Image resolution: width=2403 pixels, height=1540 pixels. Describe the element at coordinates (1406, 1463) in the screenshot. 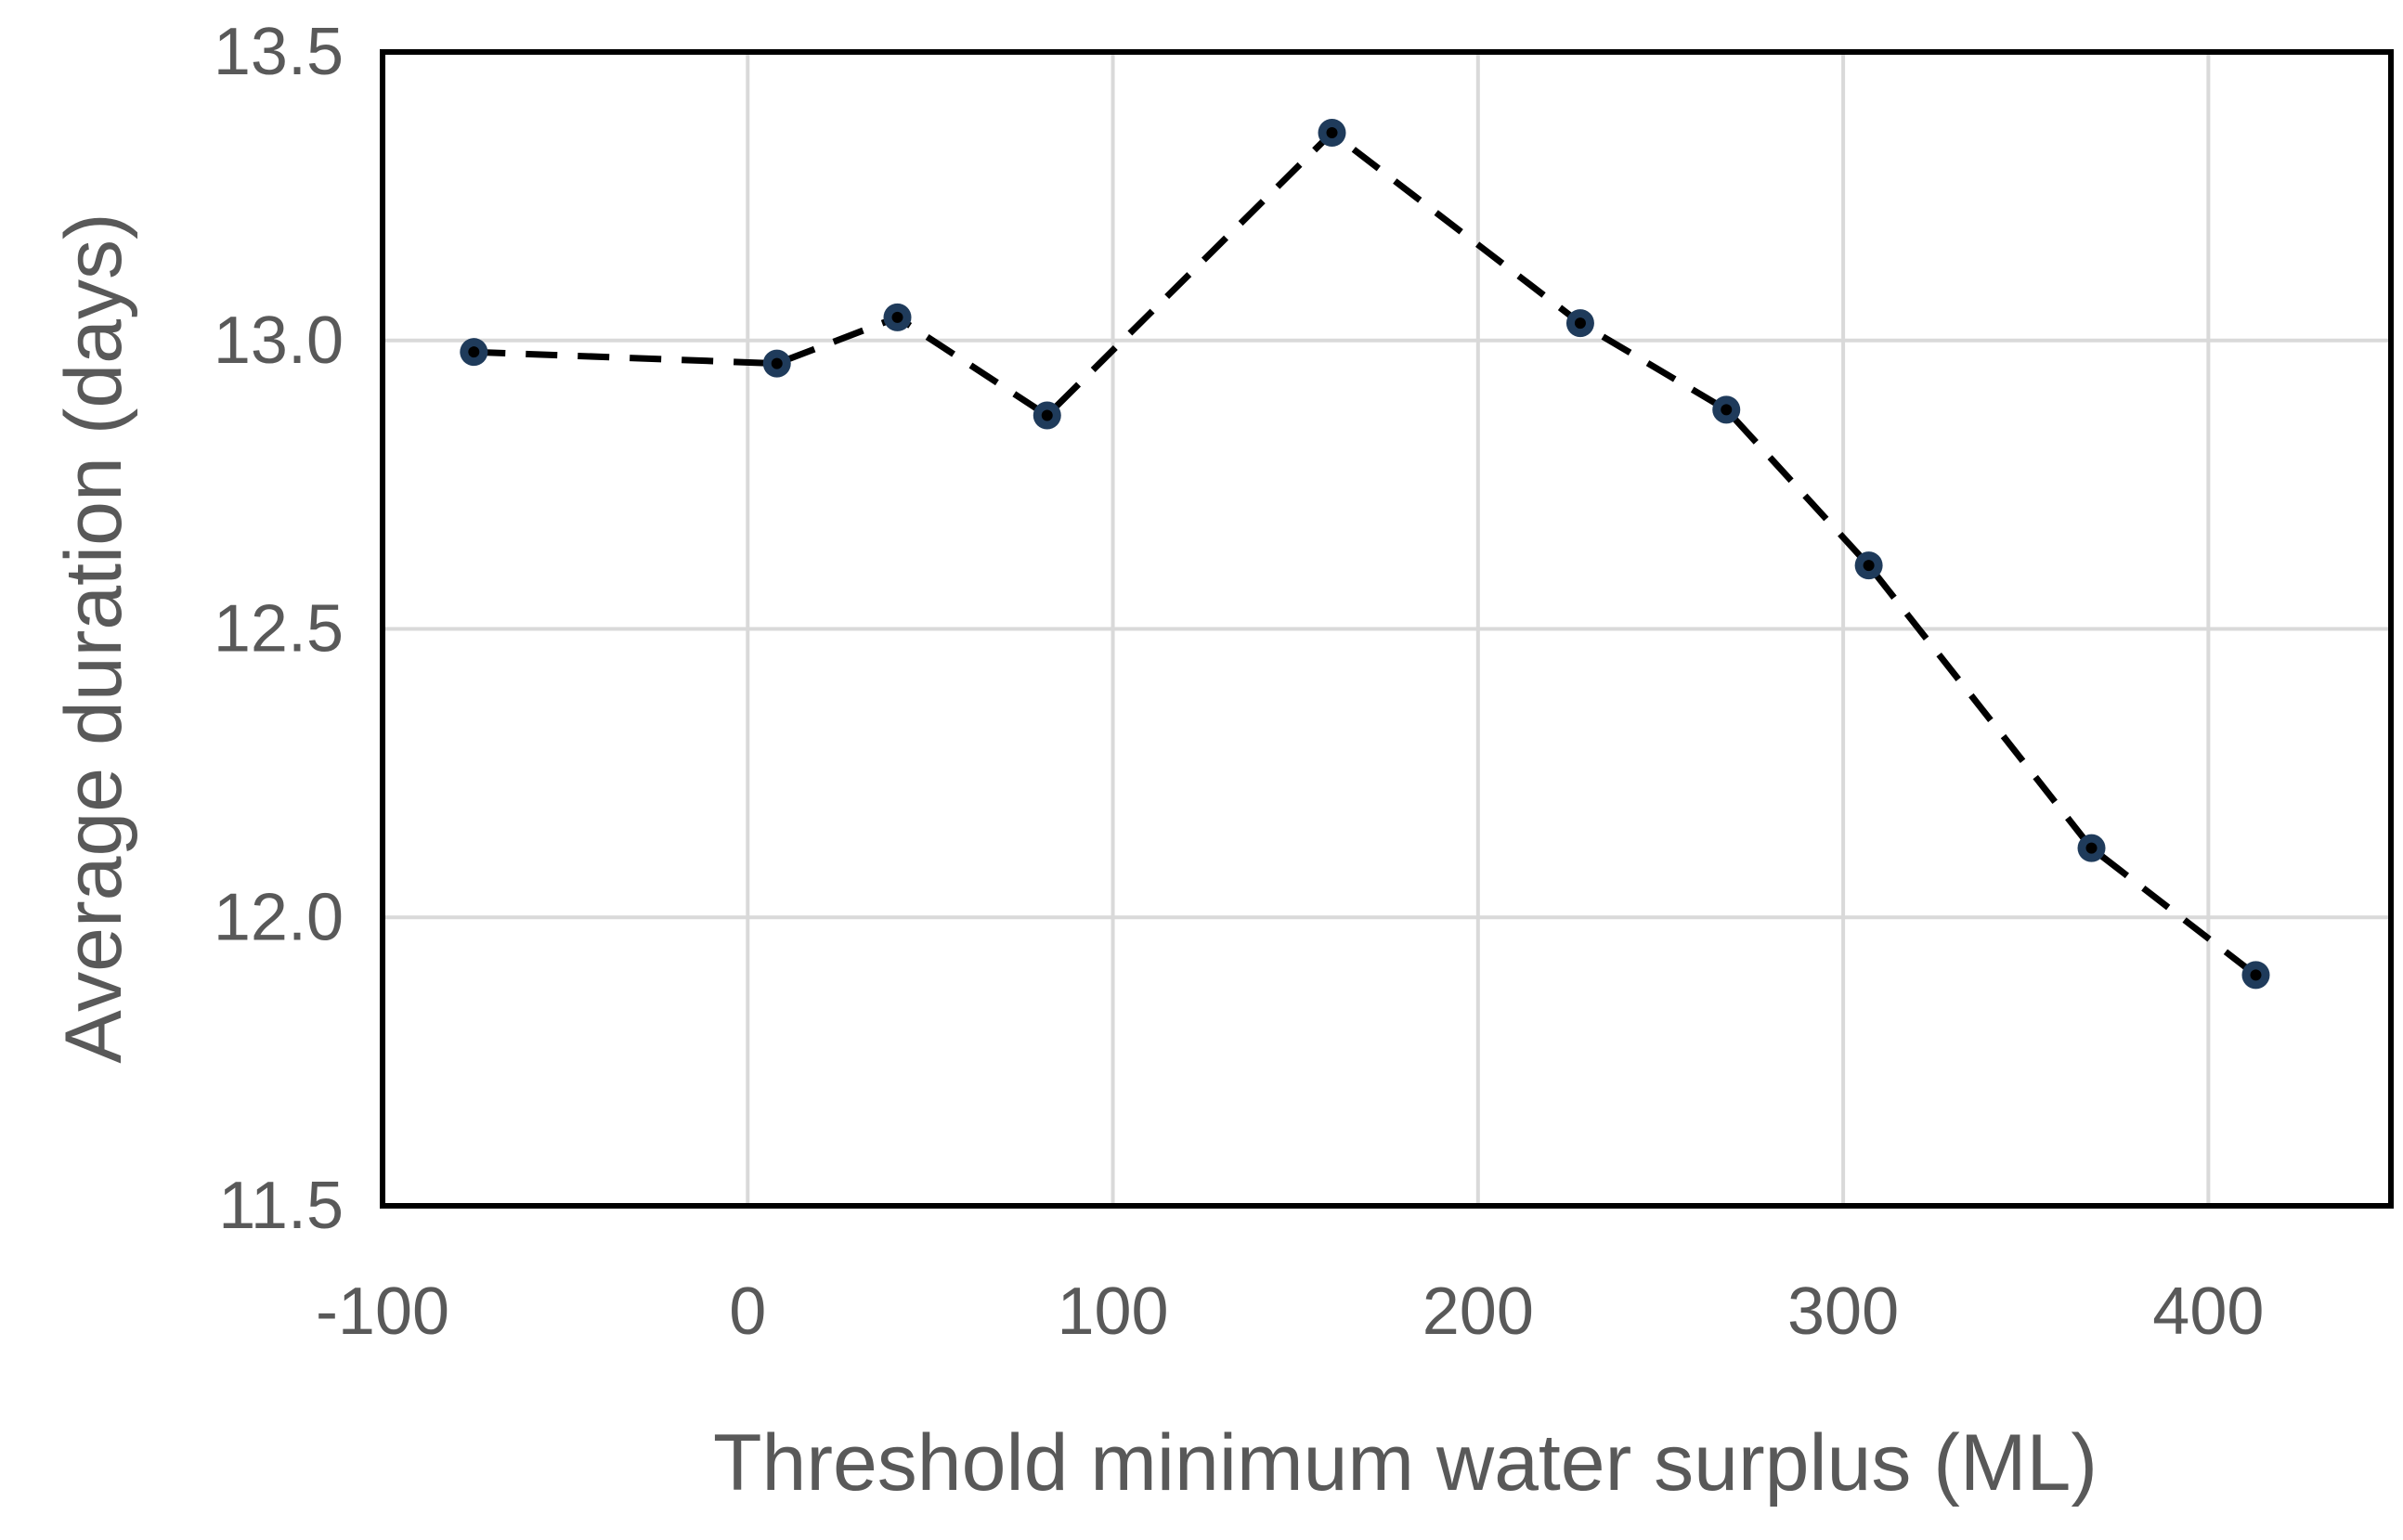

I see `x-axis-title: Threshold minimum water surplus (ML)` at that location.